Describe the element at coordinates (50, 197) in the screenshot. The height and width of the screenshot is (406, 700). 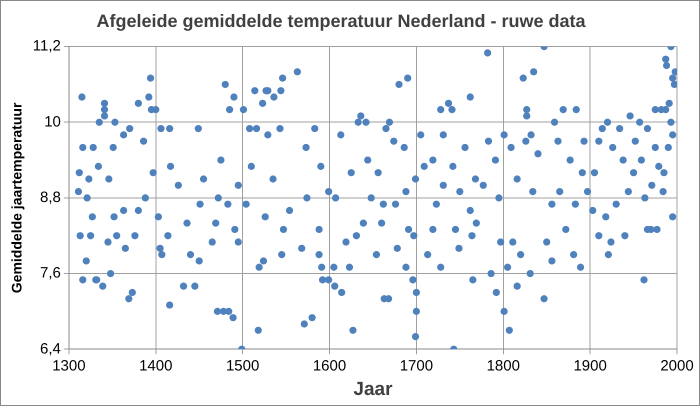
I see `y-tick-label: 8,8` at that location.